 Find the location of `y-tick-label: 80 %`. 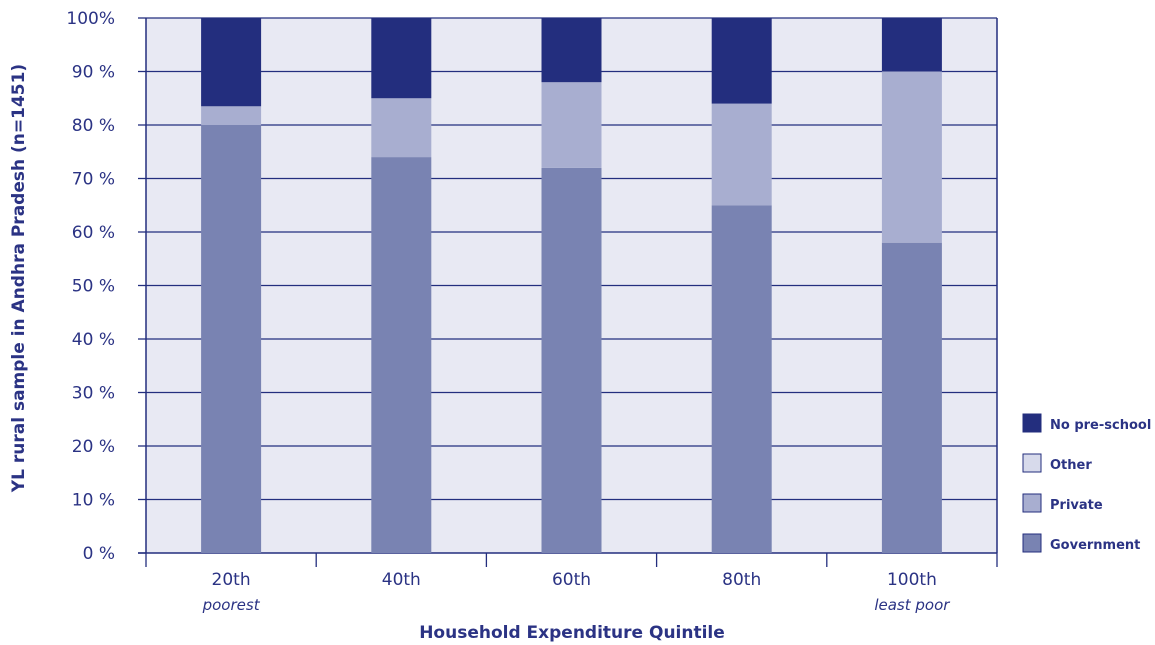

y-tick-label: 80 % is located at coordinates (93, 126).